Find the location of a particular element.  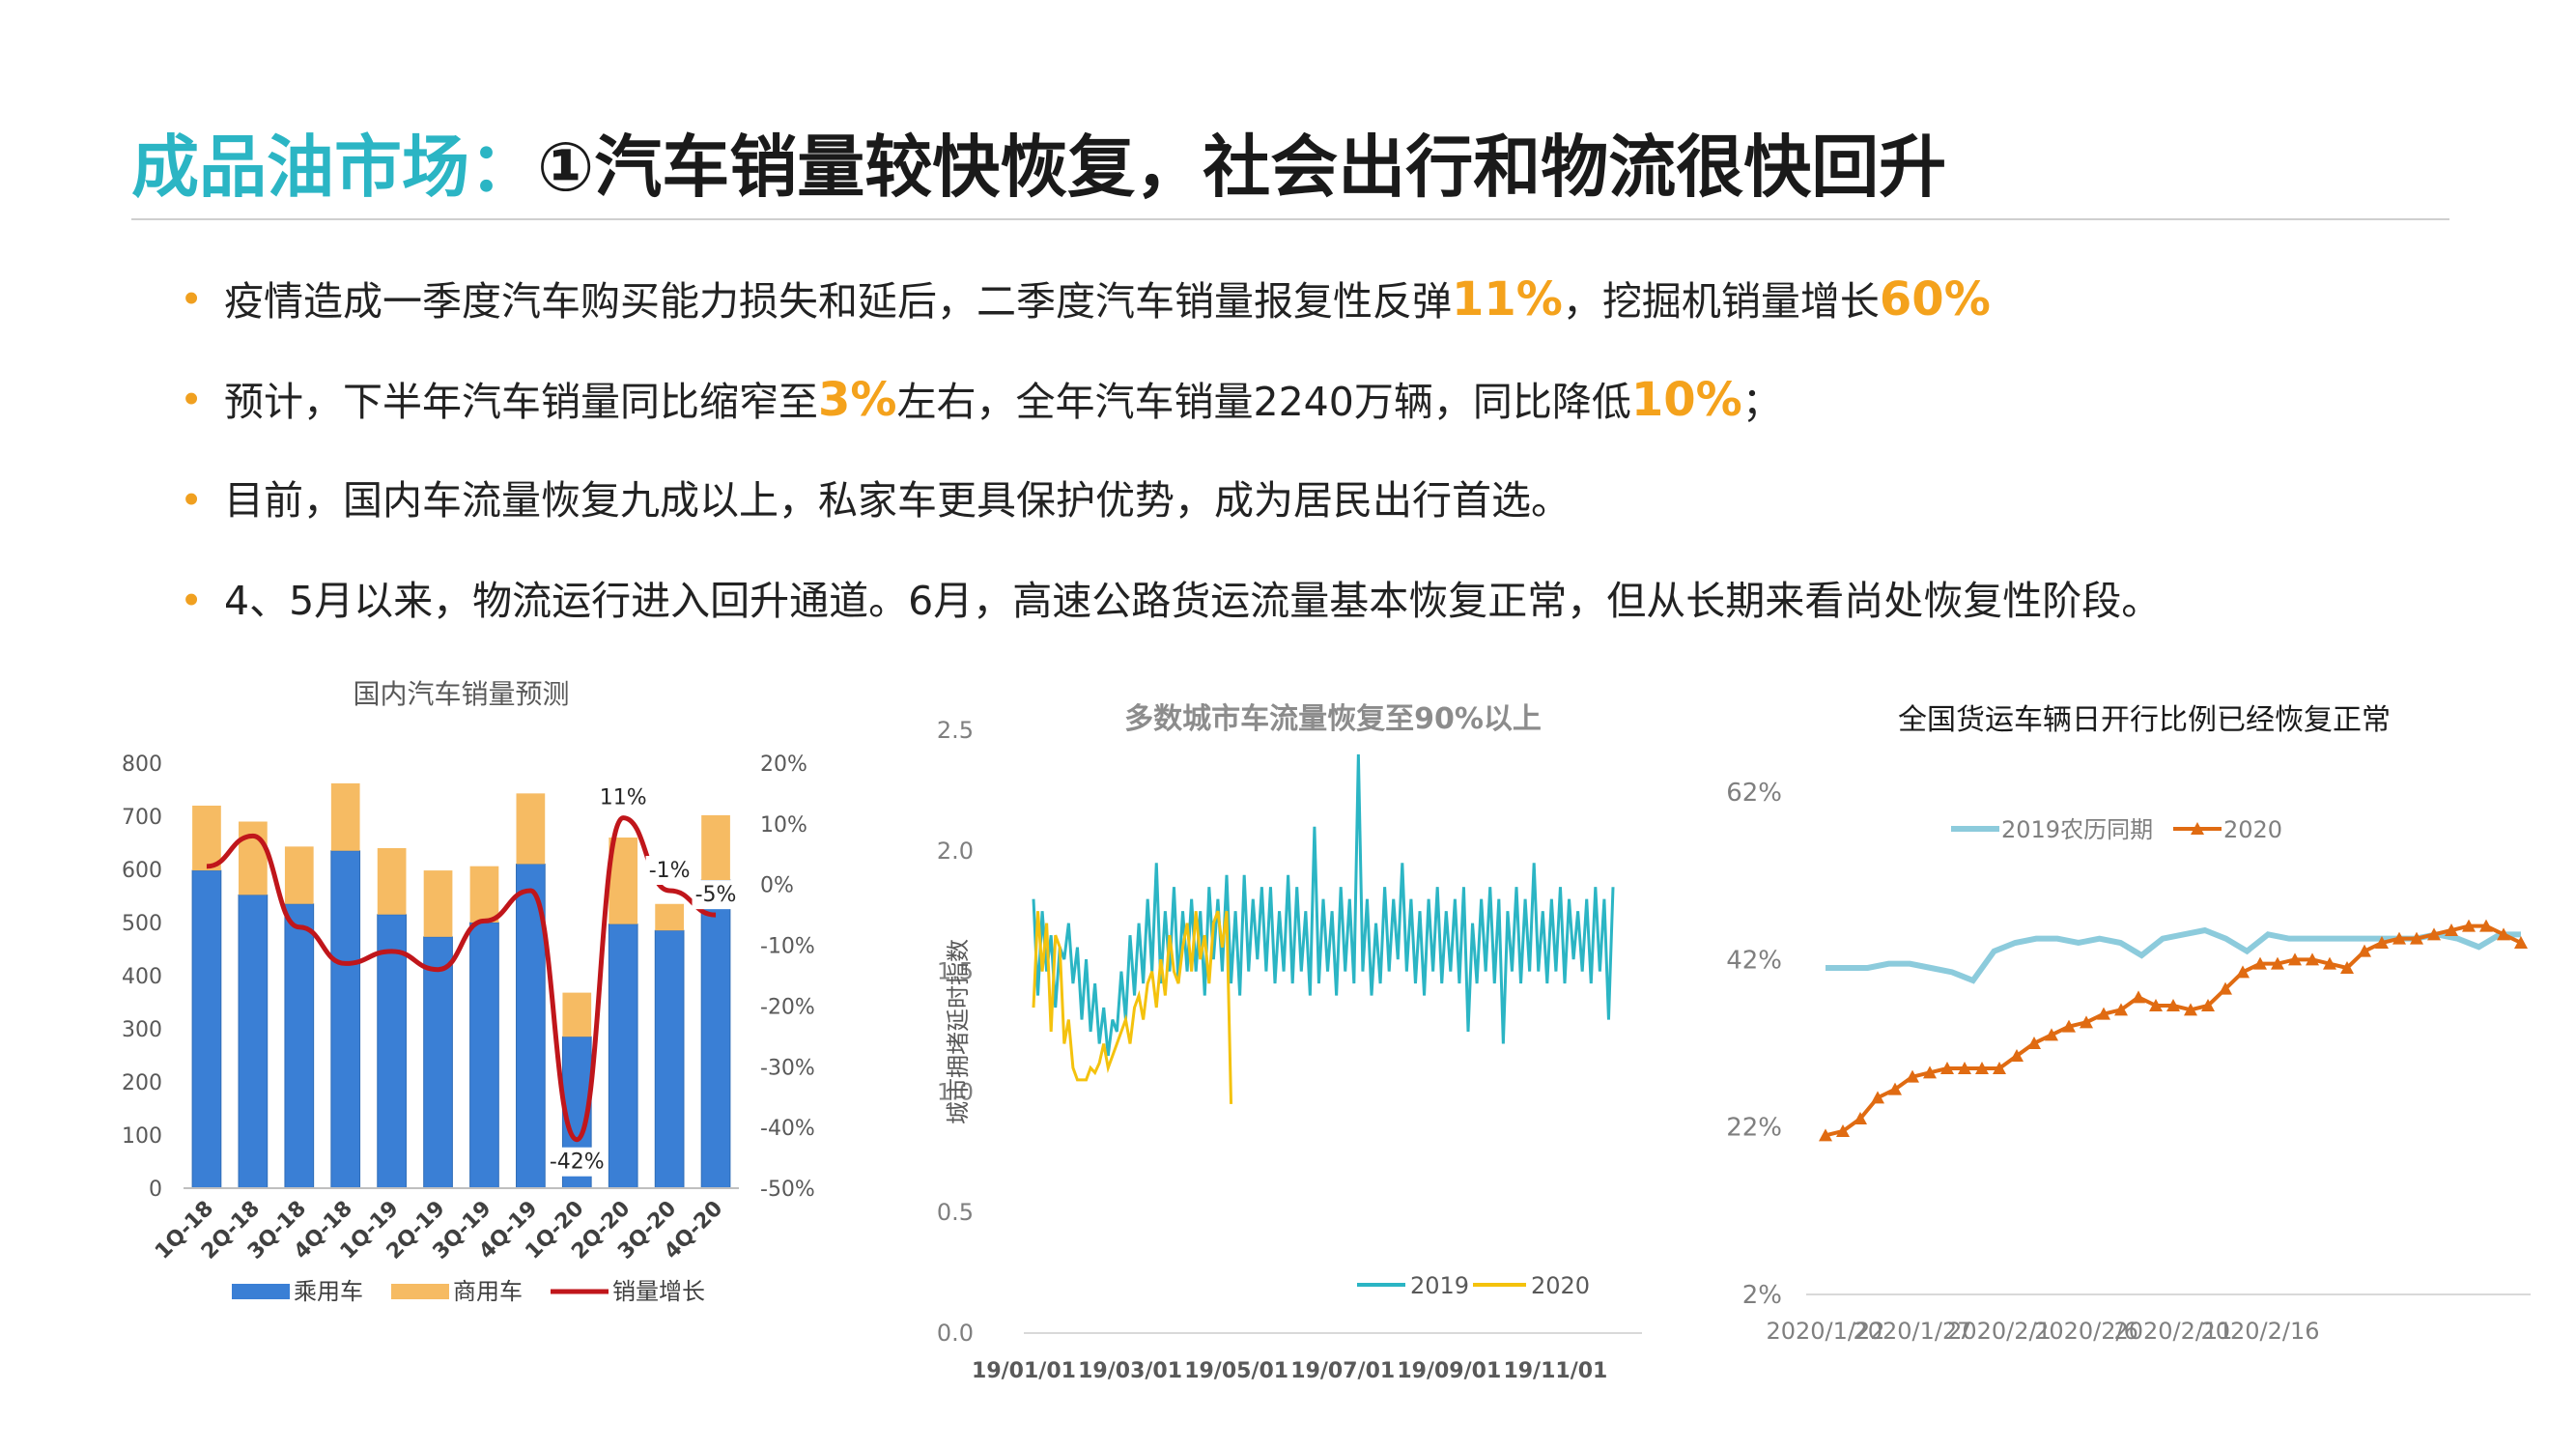

bullet-text: 左右，全年汽车销量2240万辆，同比降低 is located at coordinates (1263, 402).